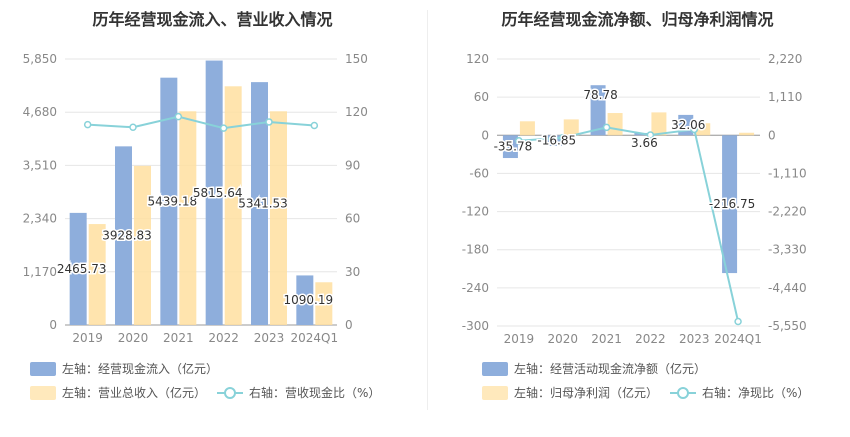 The width and height of the screenshot is (850, 437). What do you see at coordinates (772, 135) in the screenshot?
I see `right-right-tick-label: 0` at bounding box center [772, 135].